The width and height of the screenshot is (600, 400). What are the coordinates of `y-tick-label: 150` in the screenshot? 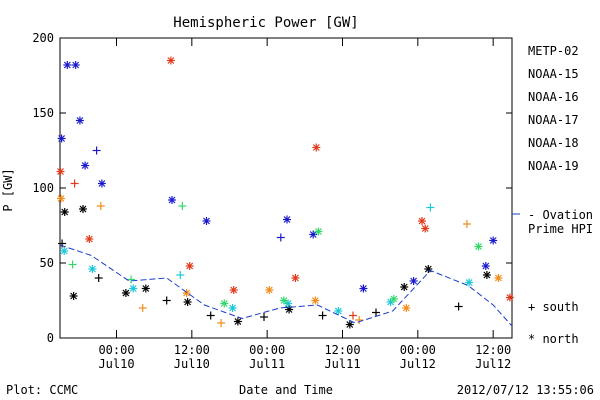 It's located at (43, 113).